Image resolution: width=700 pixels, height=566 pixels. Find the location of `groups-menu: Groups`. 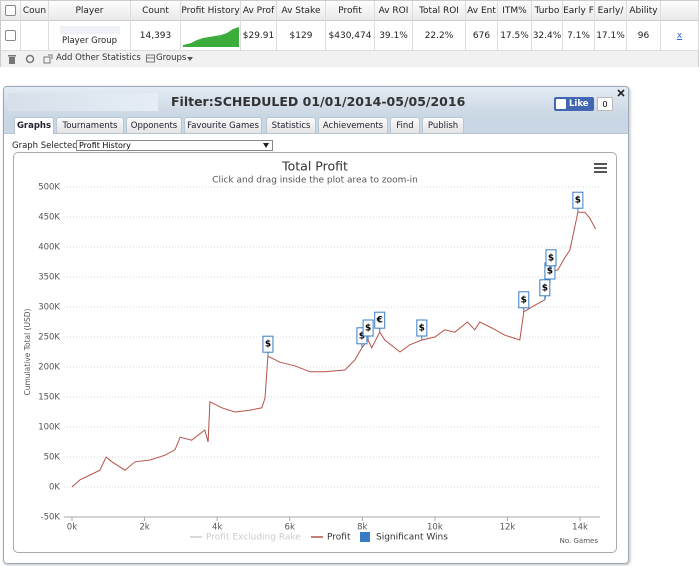

groups-menu: Groups is located at coordinates (171, 58).